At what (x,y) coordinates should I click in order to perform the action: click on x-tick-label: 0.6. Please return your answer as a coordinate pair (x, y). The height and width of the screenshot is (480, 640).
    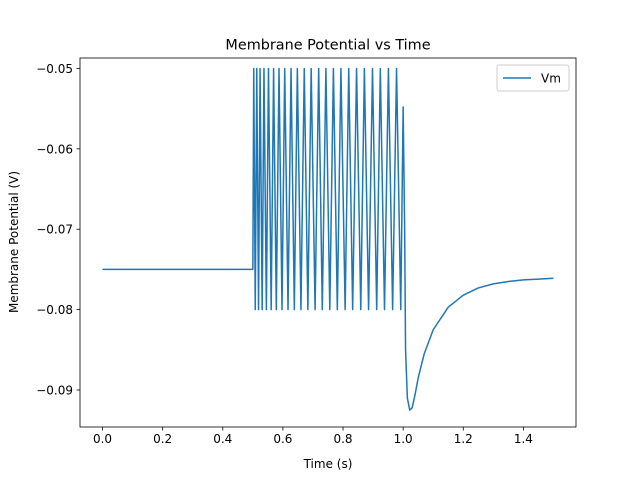
    Looking at the image, I should click on (282, 439).